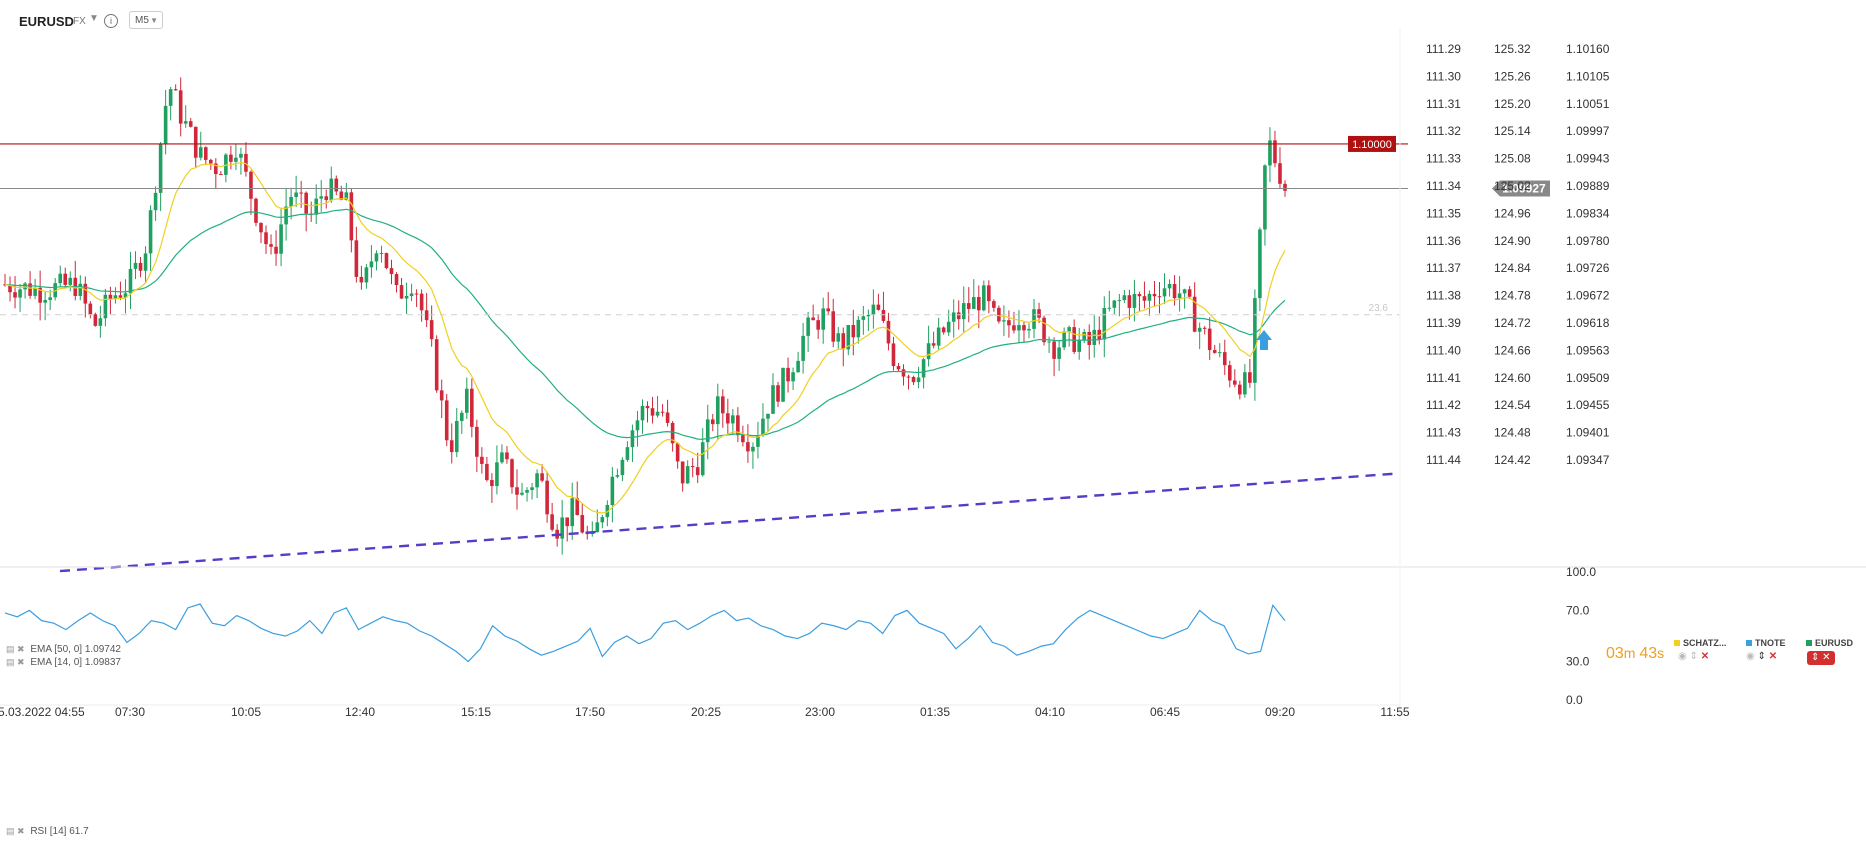 This screenshot has width=1866, height=865. I want to click on x-tick-label: 04:10, so click(1050, 712).